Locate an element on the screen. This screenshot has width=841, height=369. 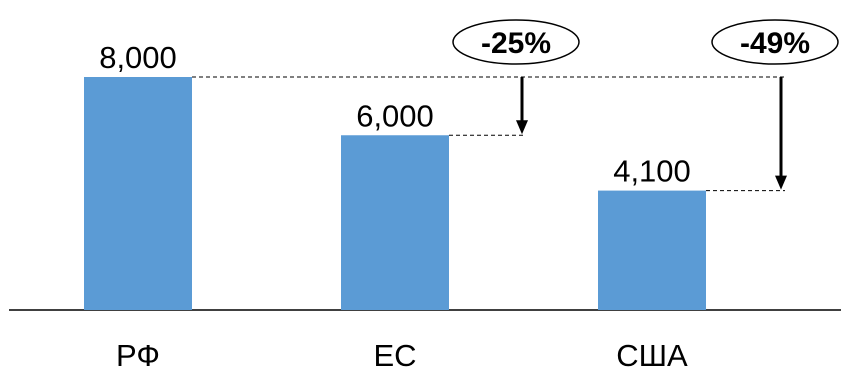
value-label: 6,000 is located at coordinates (395, 115).